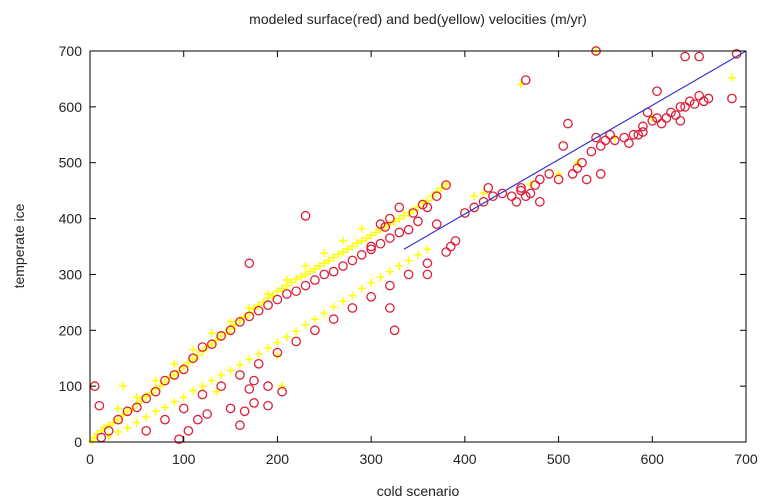  I want to click on y-tick-label: 0, so click(78, 442).